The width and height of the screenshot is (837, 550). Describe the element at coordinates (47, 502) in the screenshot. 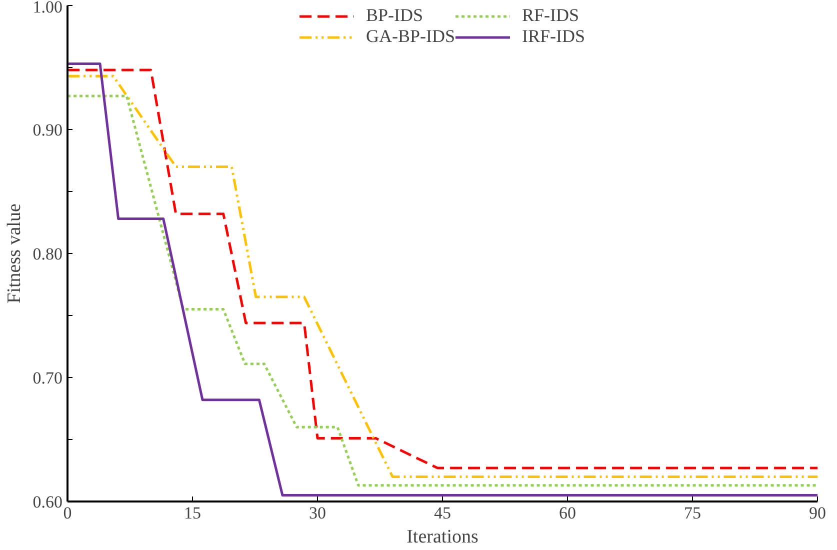

I see `y-tick-label: 0.60` at that location.